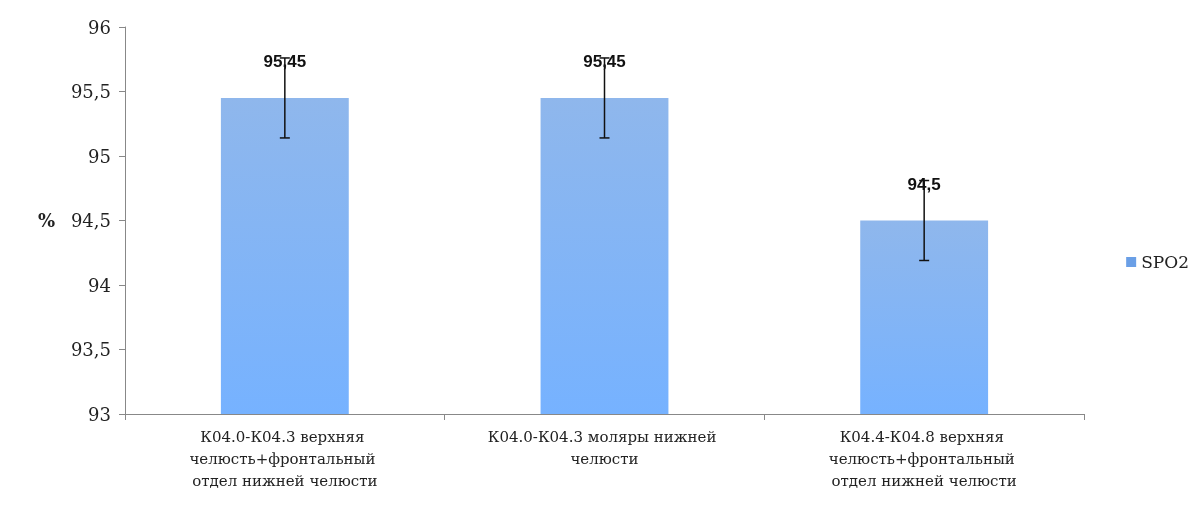  What do you see at coordinates (924, 459) in the screenshot?
I see `x-tick-label: К04.4-К04.8 верхняя челюсть+фронтальный отдел нижней челюсти` at bounding box center [924, 459].